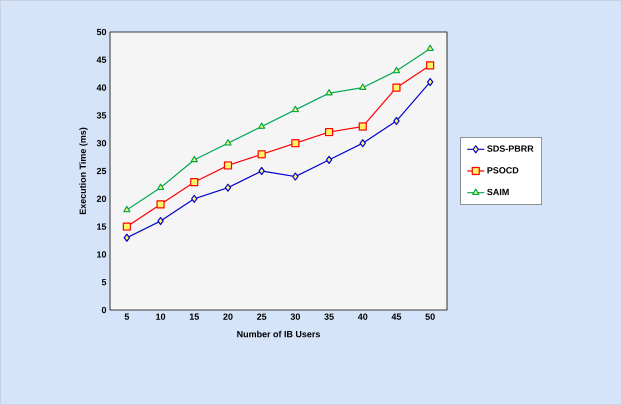 This screenshot has height=405, width=622. I want to click on y-tick-label: 20, so click(101, 199).